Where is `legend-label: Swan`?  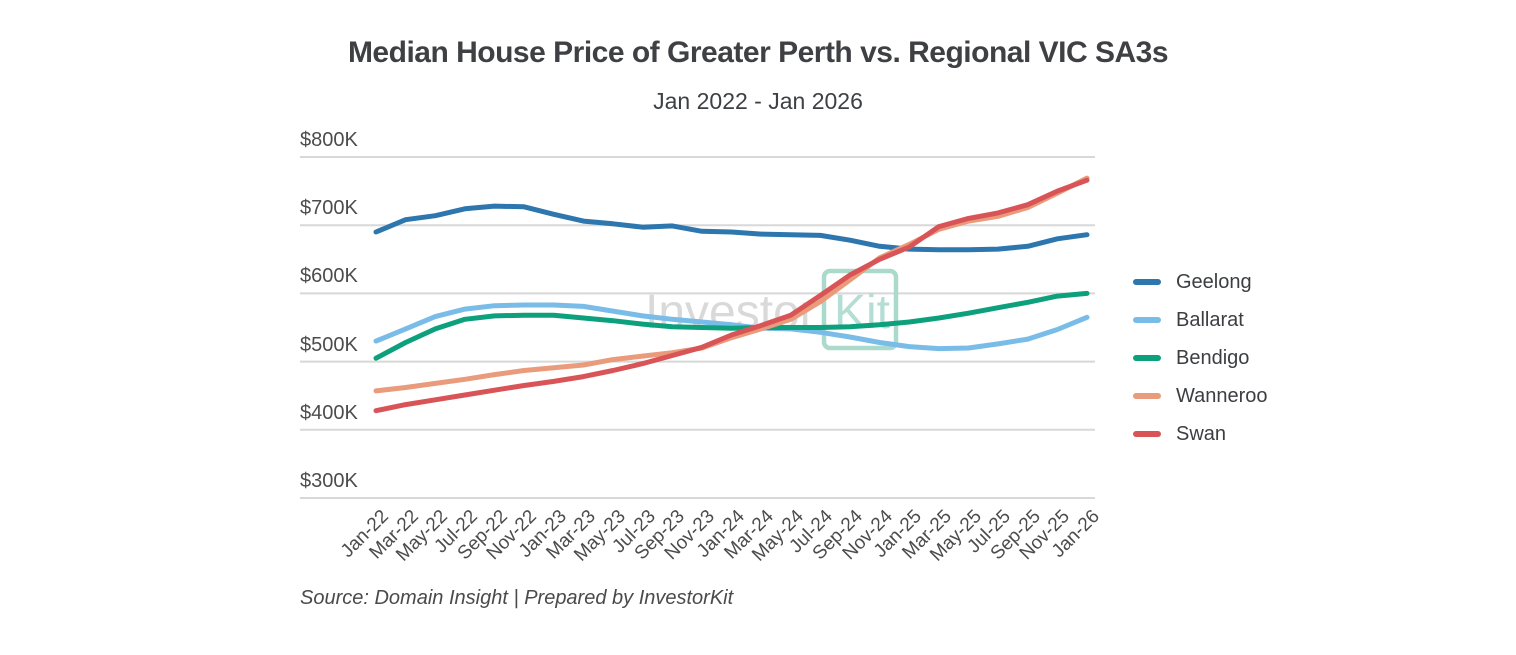
legend-label: Swan is located at coordinates (1201, 433).